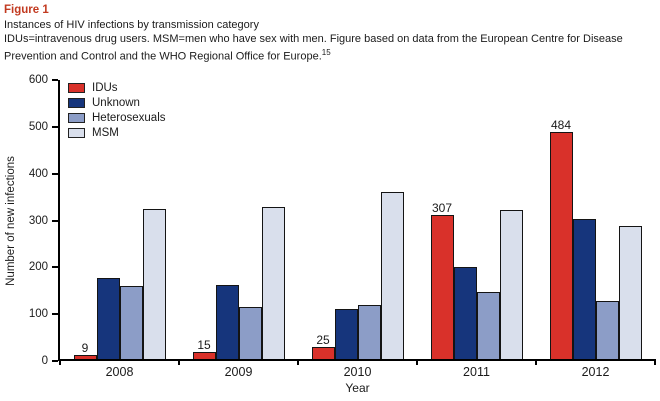 Image resolution: width=660 pixels, height=401 pixels. I want to click on x-category-label-2010: 2010, so click(357, 372).